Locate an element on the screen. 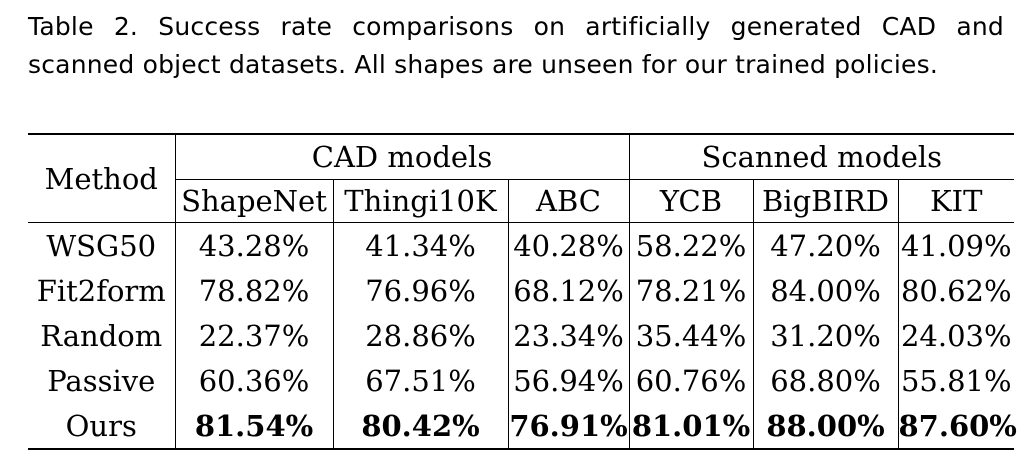  method-header: Method is located at coordinates (101, 178).